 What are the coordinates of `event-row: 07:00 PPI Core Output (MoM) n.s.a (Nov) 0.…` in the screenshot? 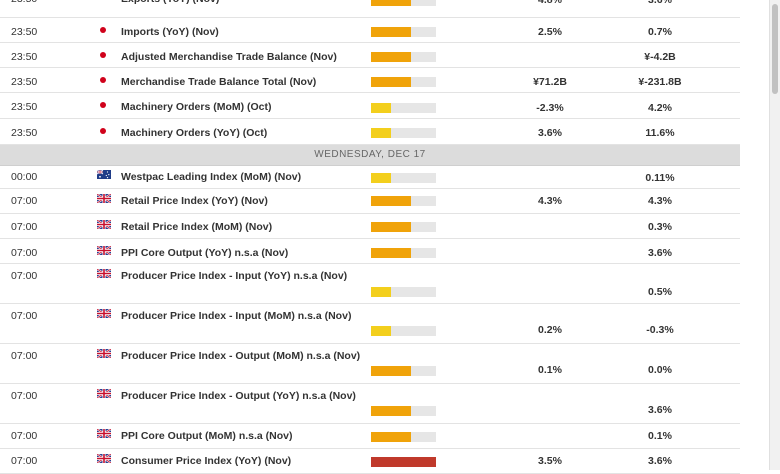 It's located at (370, 436).